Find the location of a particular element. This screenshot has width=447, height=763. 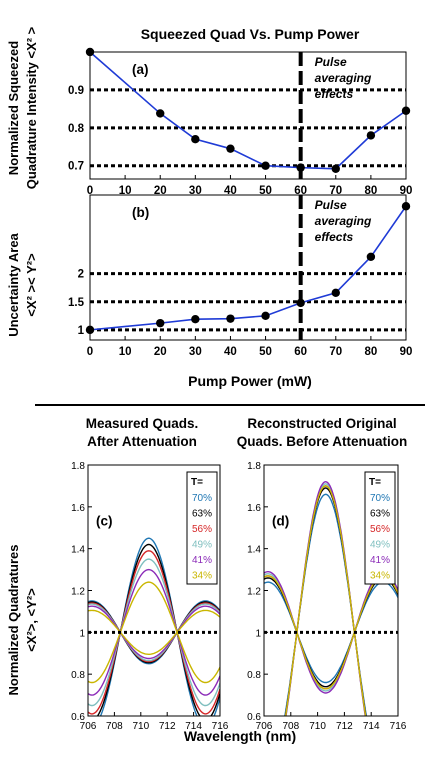

panel-c-title-2: After Attenuation is located at coordinates (142, 441).